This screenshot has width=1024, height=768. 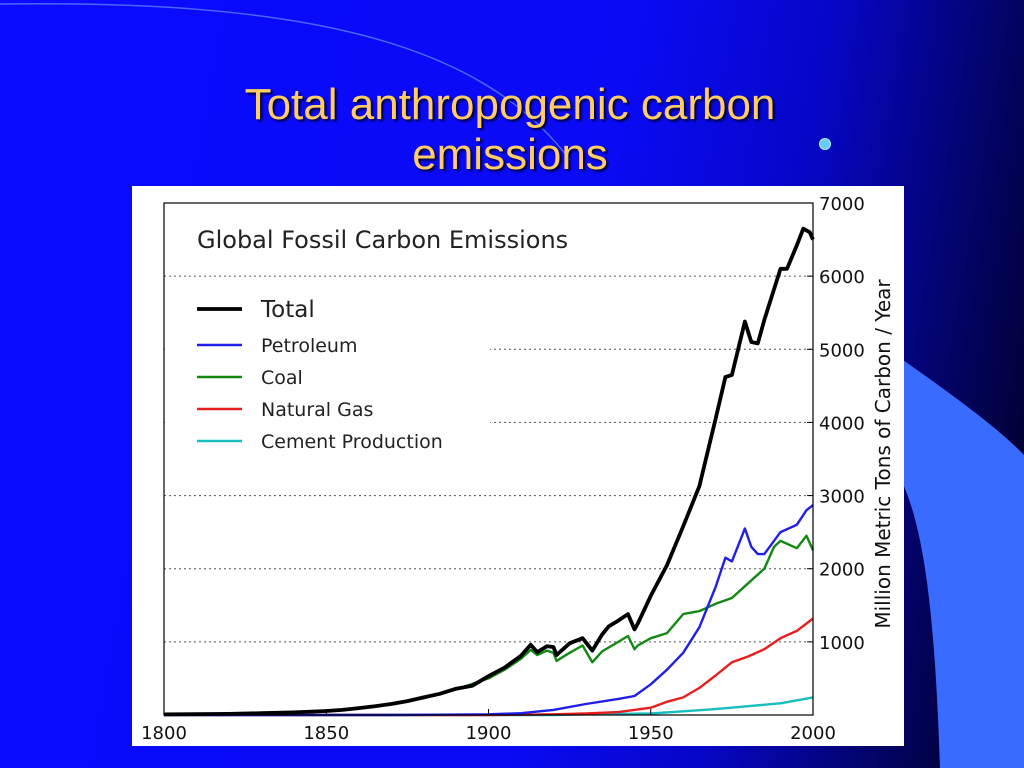 I want to click on y-tick-label-1000: 1000, so click(x=842, y=643).